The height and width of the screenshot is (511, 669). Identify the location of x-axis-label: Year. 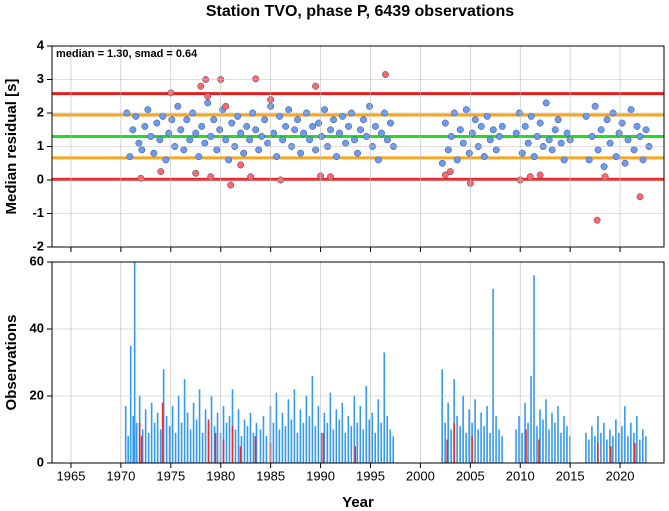
(358, 502).